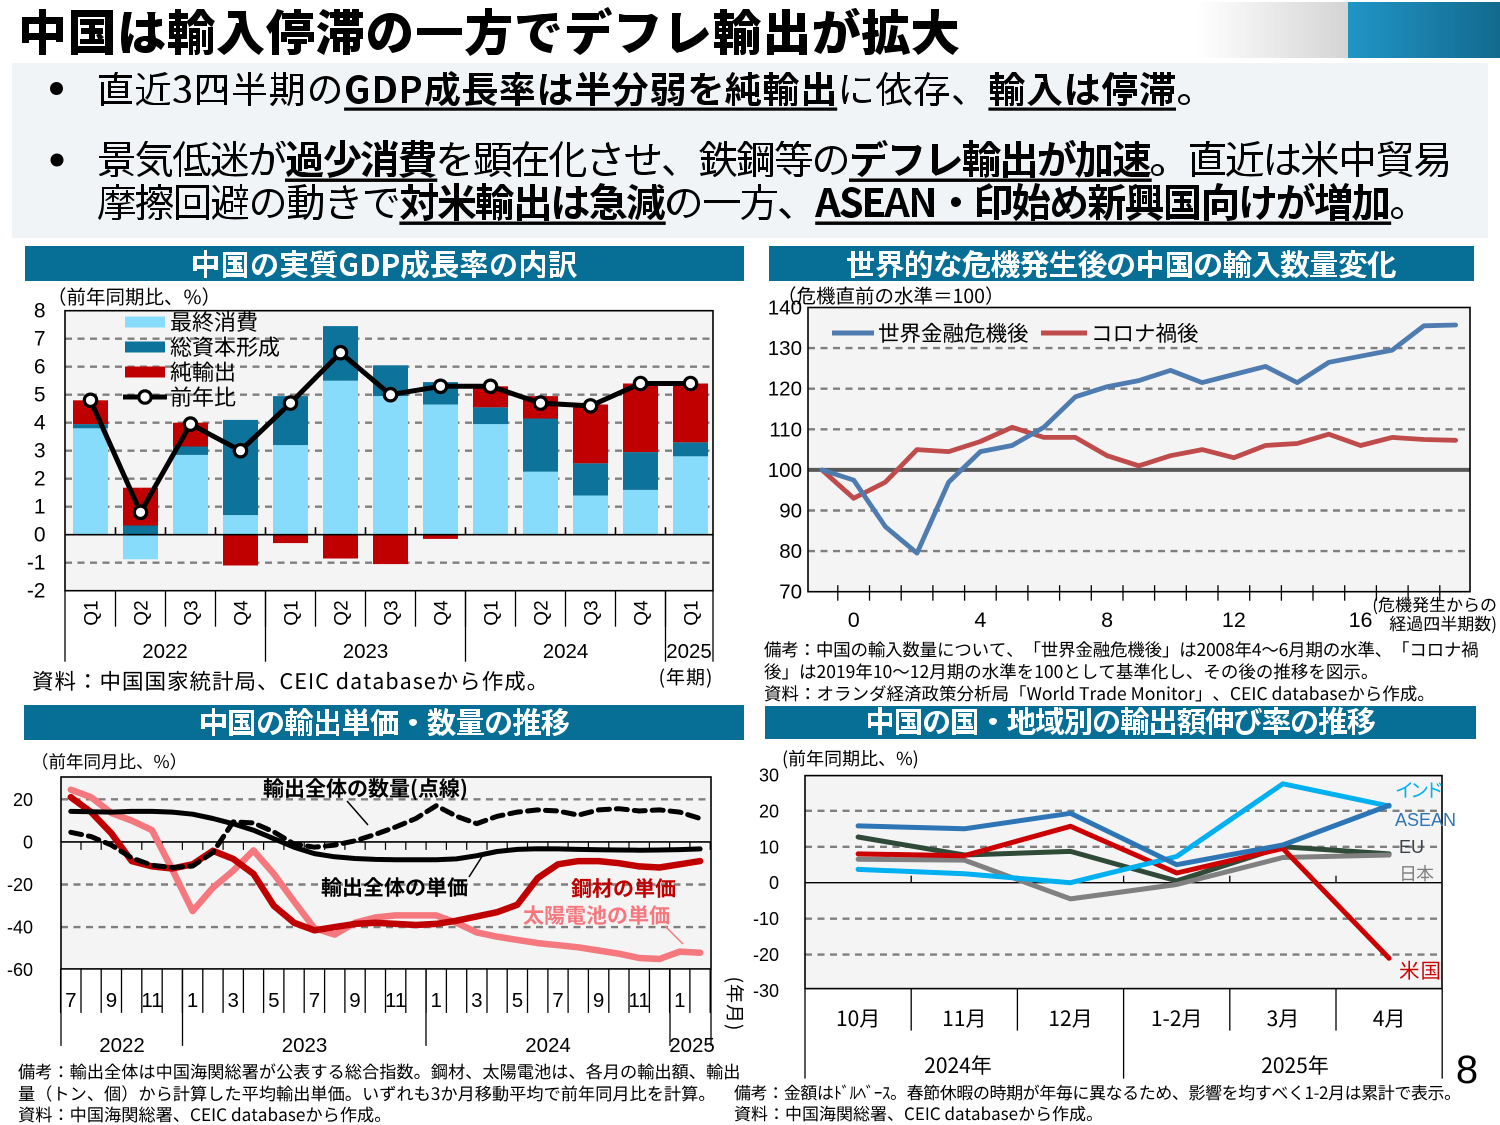 This screenshot has height=1125, width=1500. I want to click on svg-text: -60, so click(20, 970).